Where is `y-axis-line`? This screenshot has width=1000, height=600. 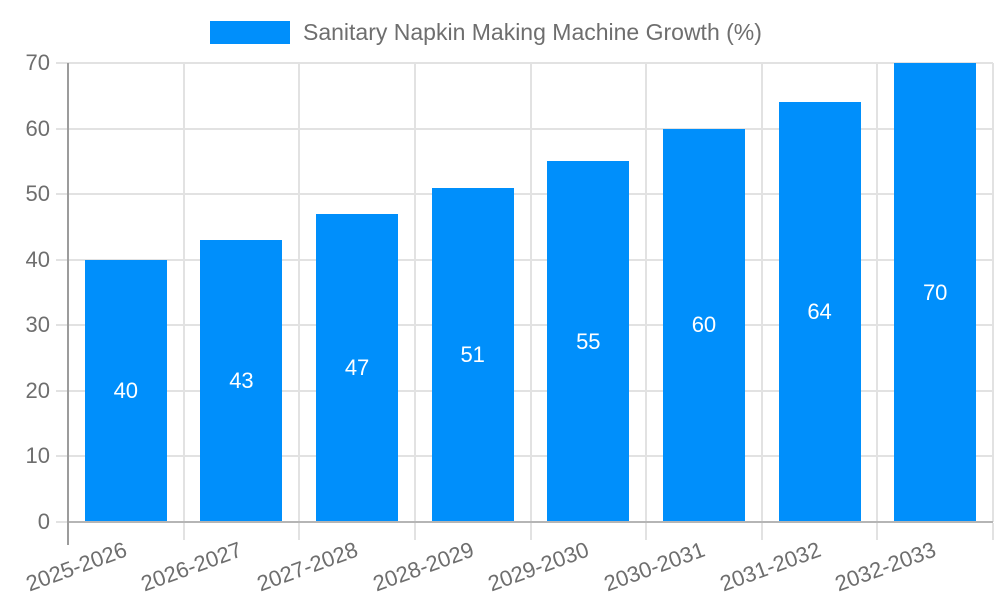
y-axis-line is located at coordinates (68, 304).